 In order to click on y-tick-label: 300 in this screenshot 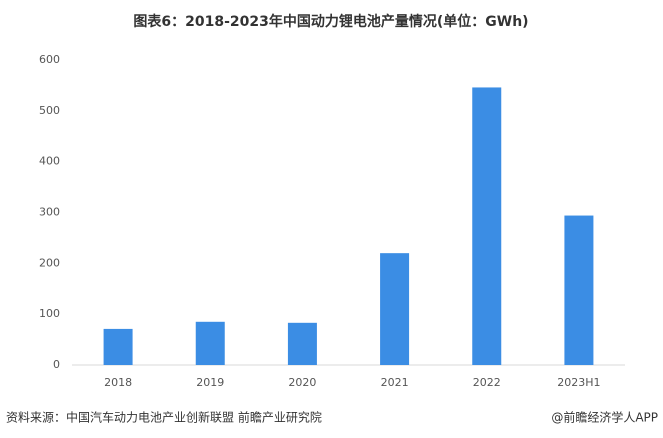, I will do `click(49, 212)`.